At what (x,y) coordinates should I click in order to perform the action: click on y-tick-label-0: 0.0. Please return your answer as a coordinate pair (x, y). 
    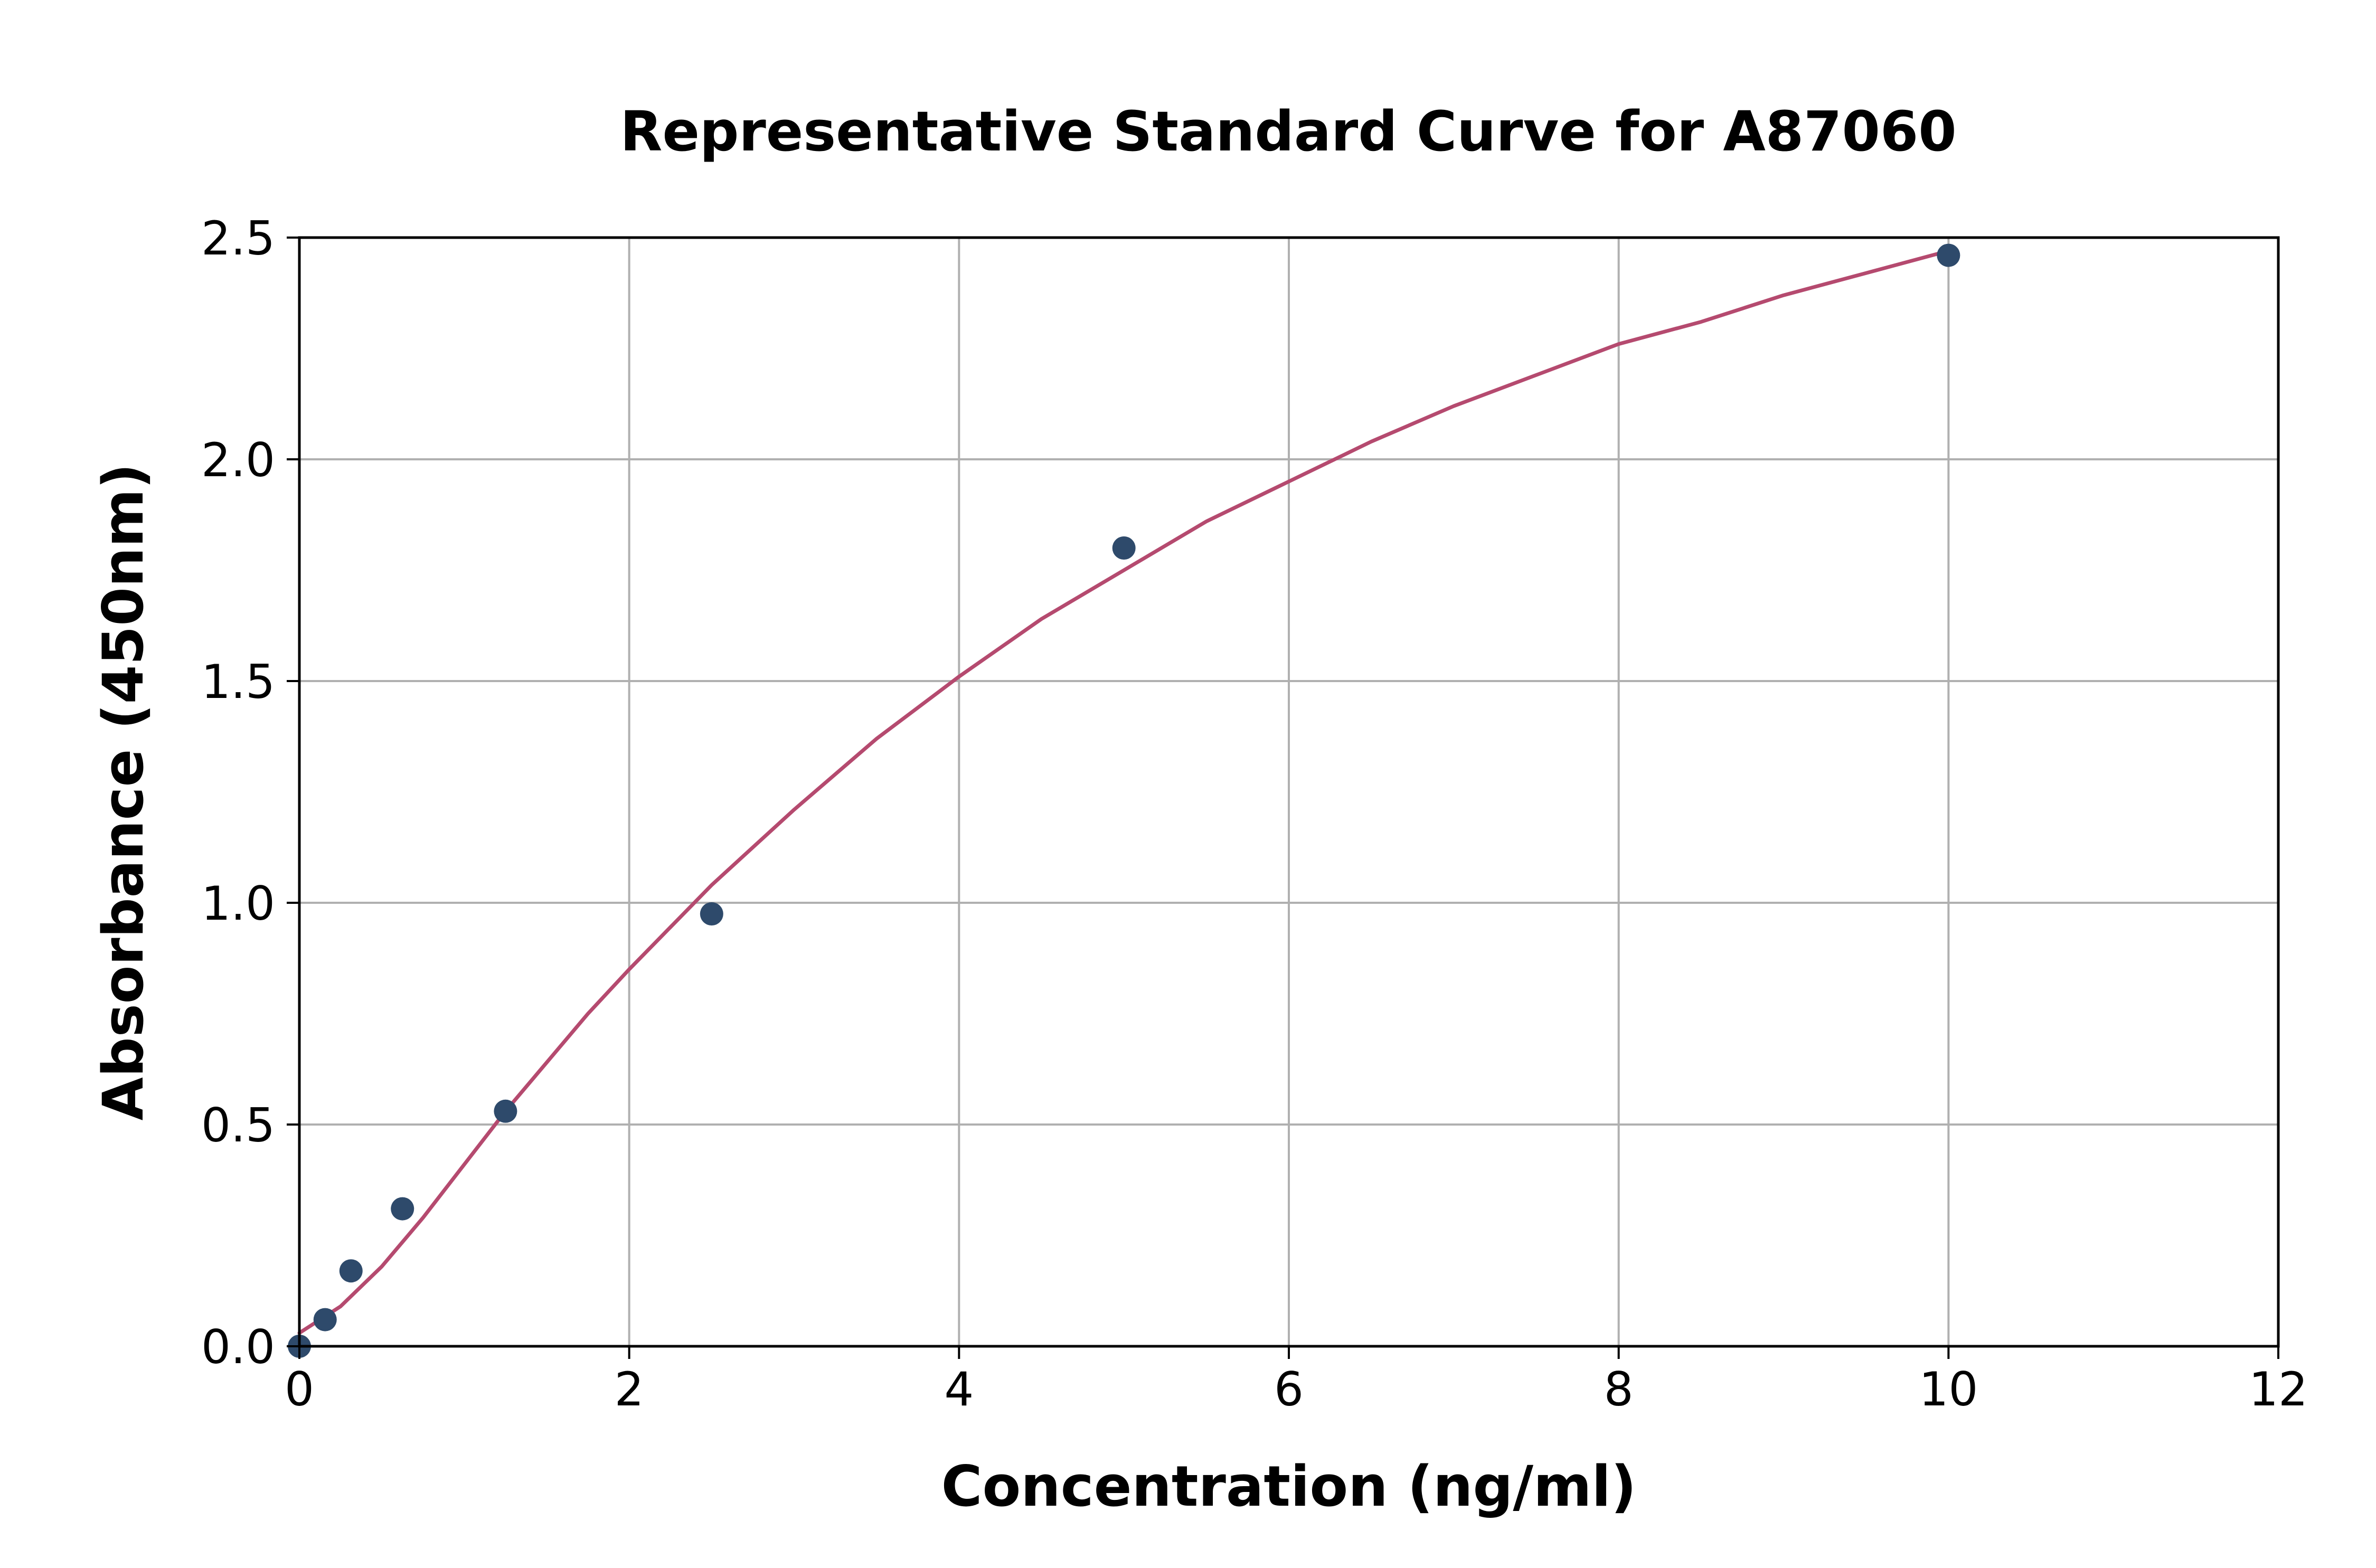
    Looking at the image, I should click on (238, 1347).